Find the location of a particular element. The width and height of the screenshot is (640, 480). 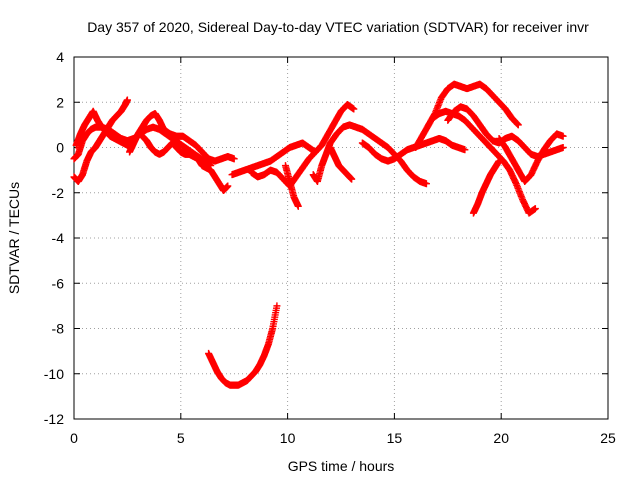

x-tick-label: 5 is located at coordinates (181, 438).